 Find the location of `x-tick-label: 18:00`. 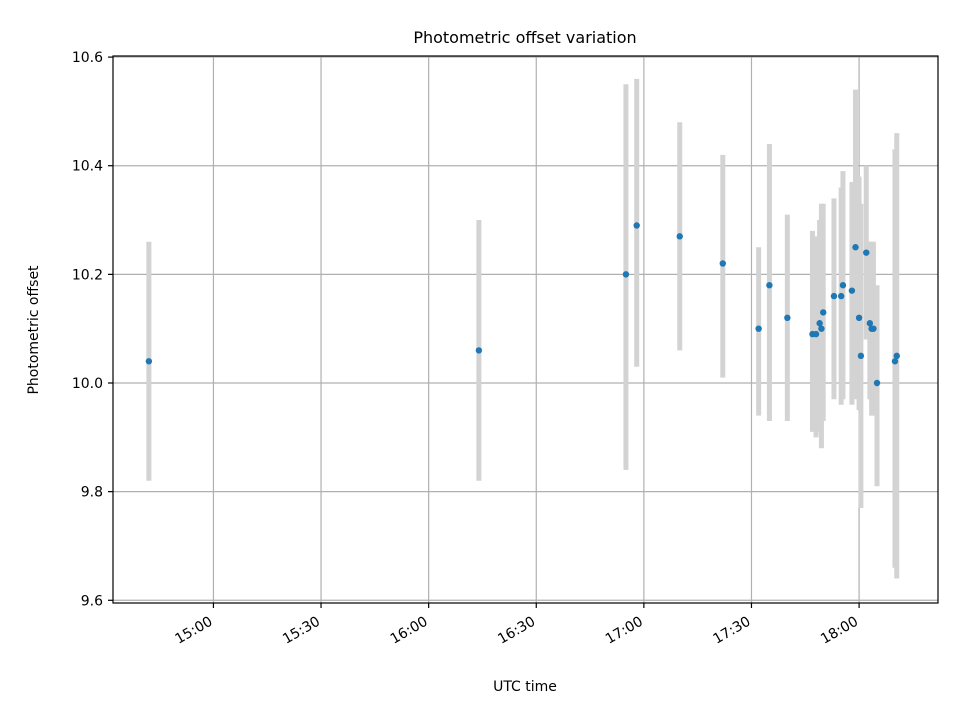

x-tick-label: 18:00 is located at coordinates (839, 631).